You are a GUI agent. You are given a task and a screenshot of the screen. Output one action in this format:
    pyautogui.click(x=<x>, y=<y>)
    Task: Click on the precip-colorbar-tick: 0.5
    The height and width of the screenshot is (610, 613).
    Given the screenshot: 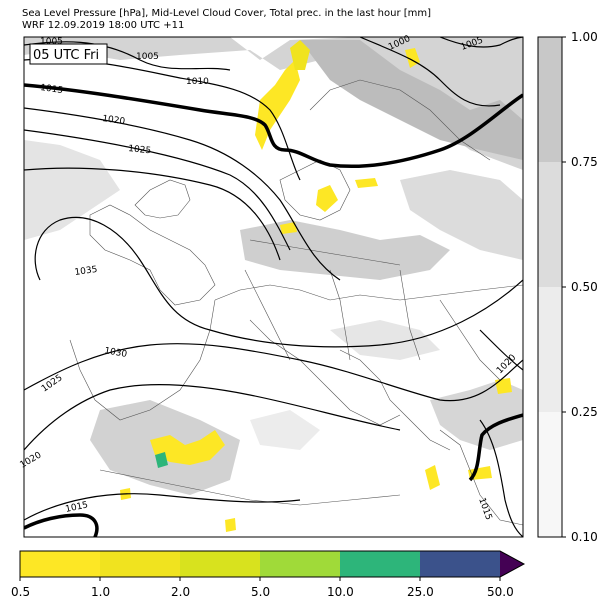 What is the action you would take?
    pyautogui.click(x=21, y=592)
    